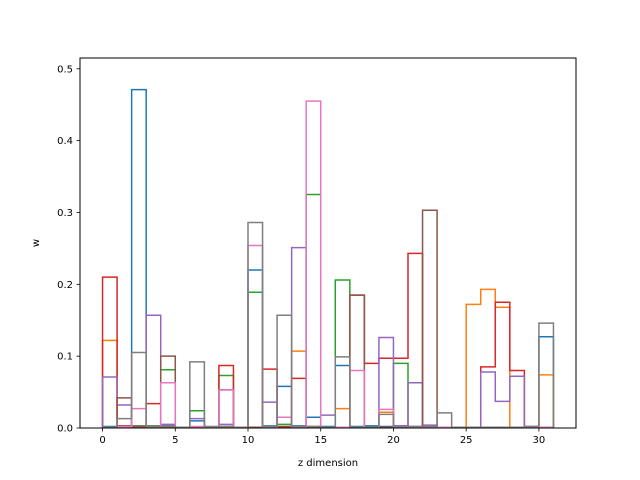 The width and height of the screenshot is (640, 480). What do you see at coordinates (68, 249) in the screenshot?
I see `y-axis: 0.0 0.1 0.2 0.3 0.4 0.5` at bounding box center [68, 249].